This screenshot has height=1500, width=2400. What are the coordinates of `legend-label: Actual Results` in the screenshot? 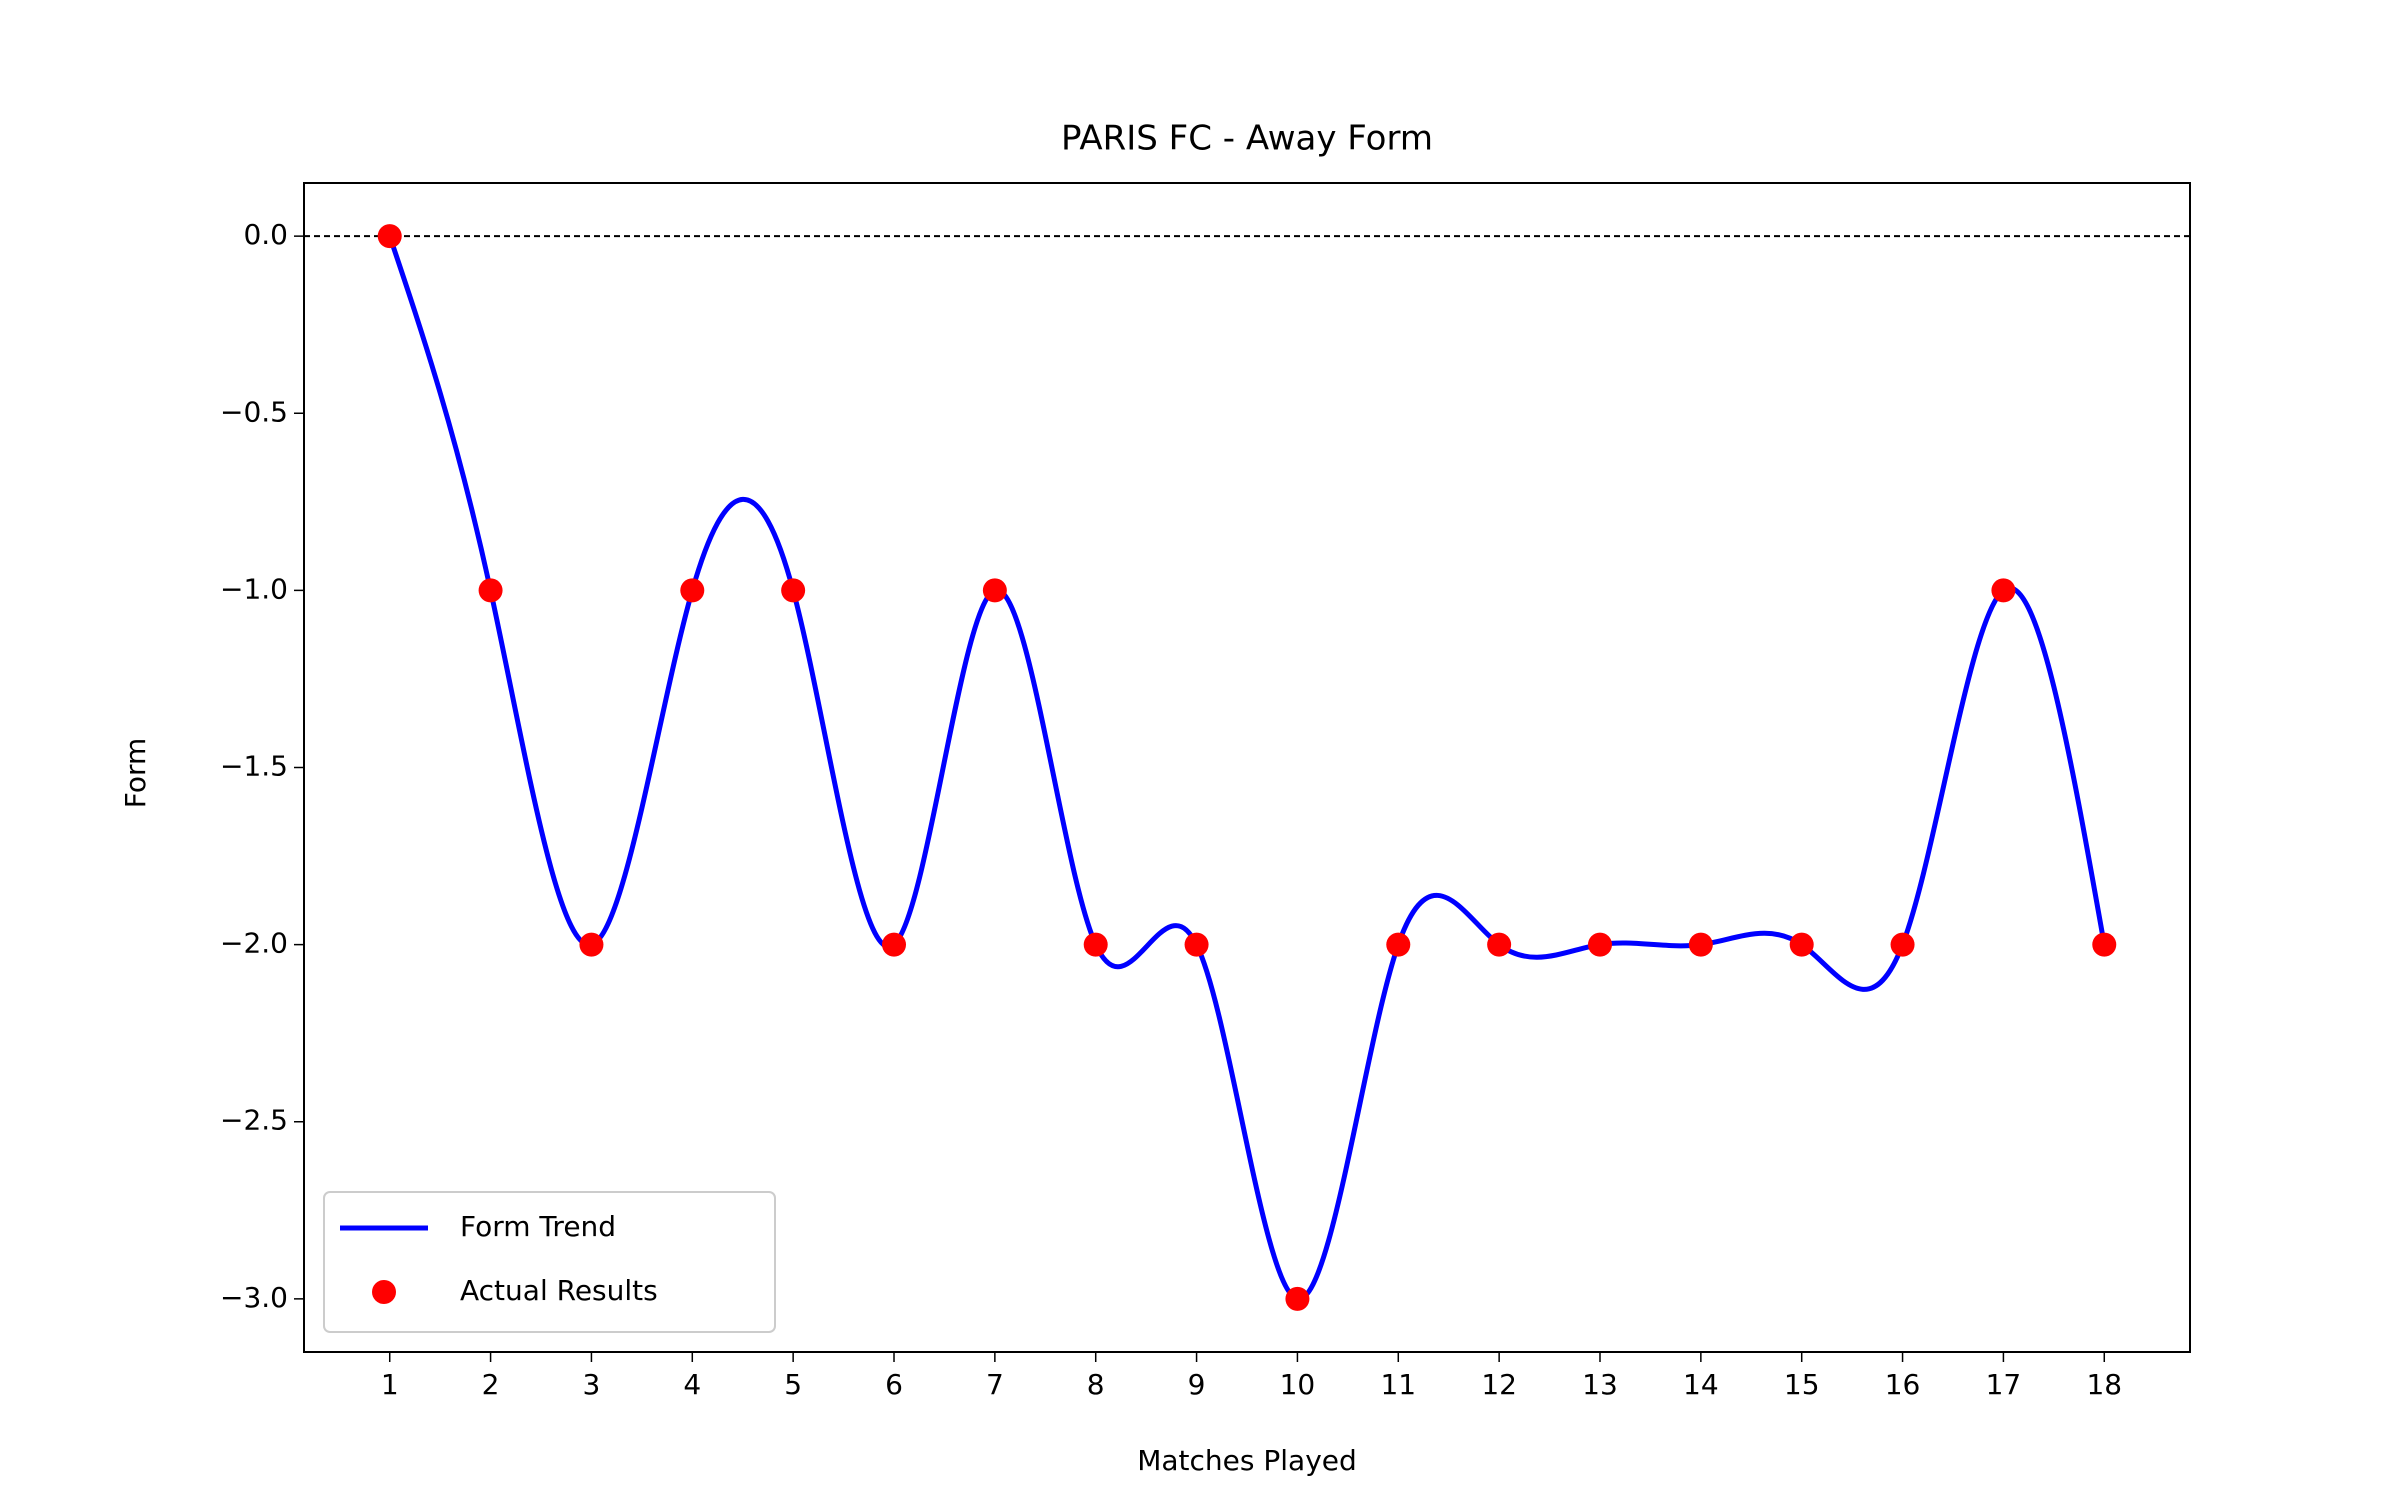 It's located at (559, 1290).